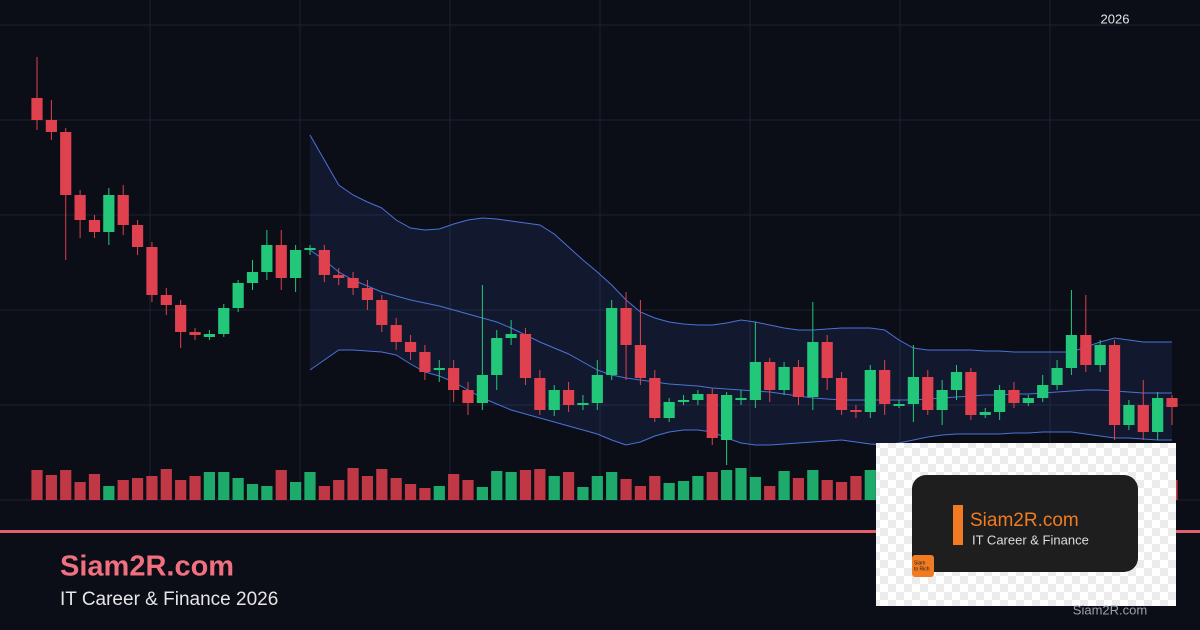 This screenshot has width=1200, height=630. Describe the element at coordinates (147, 567) in the screenshot. I see `brand-title: Siam2R.com` at that location.